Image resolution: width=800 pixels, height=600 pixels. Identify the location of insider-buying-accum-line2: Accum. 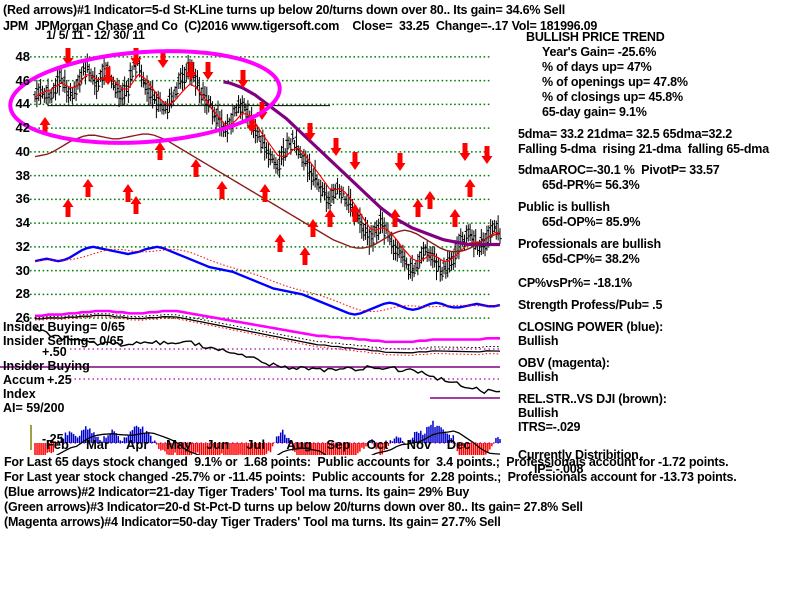
(24, 380).